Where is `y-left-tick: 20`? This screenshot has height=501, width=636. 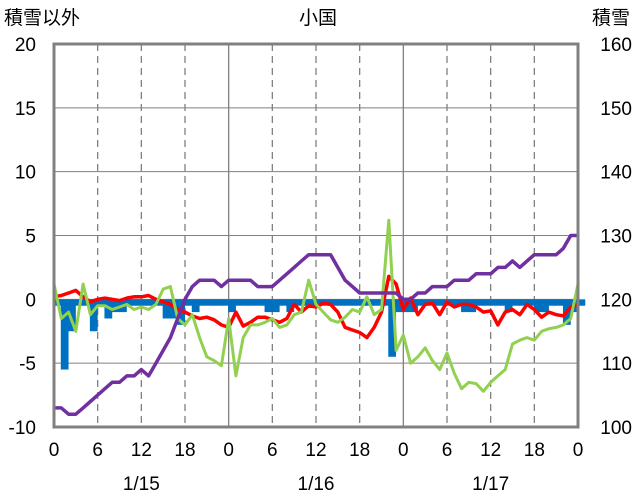
y-left-tick: 20 is located at coordinates (25, 45).